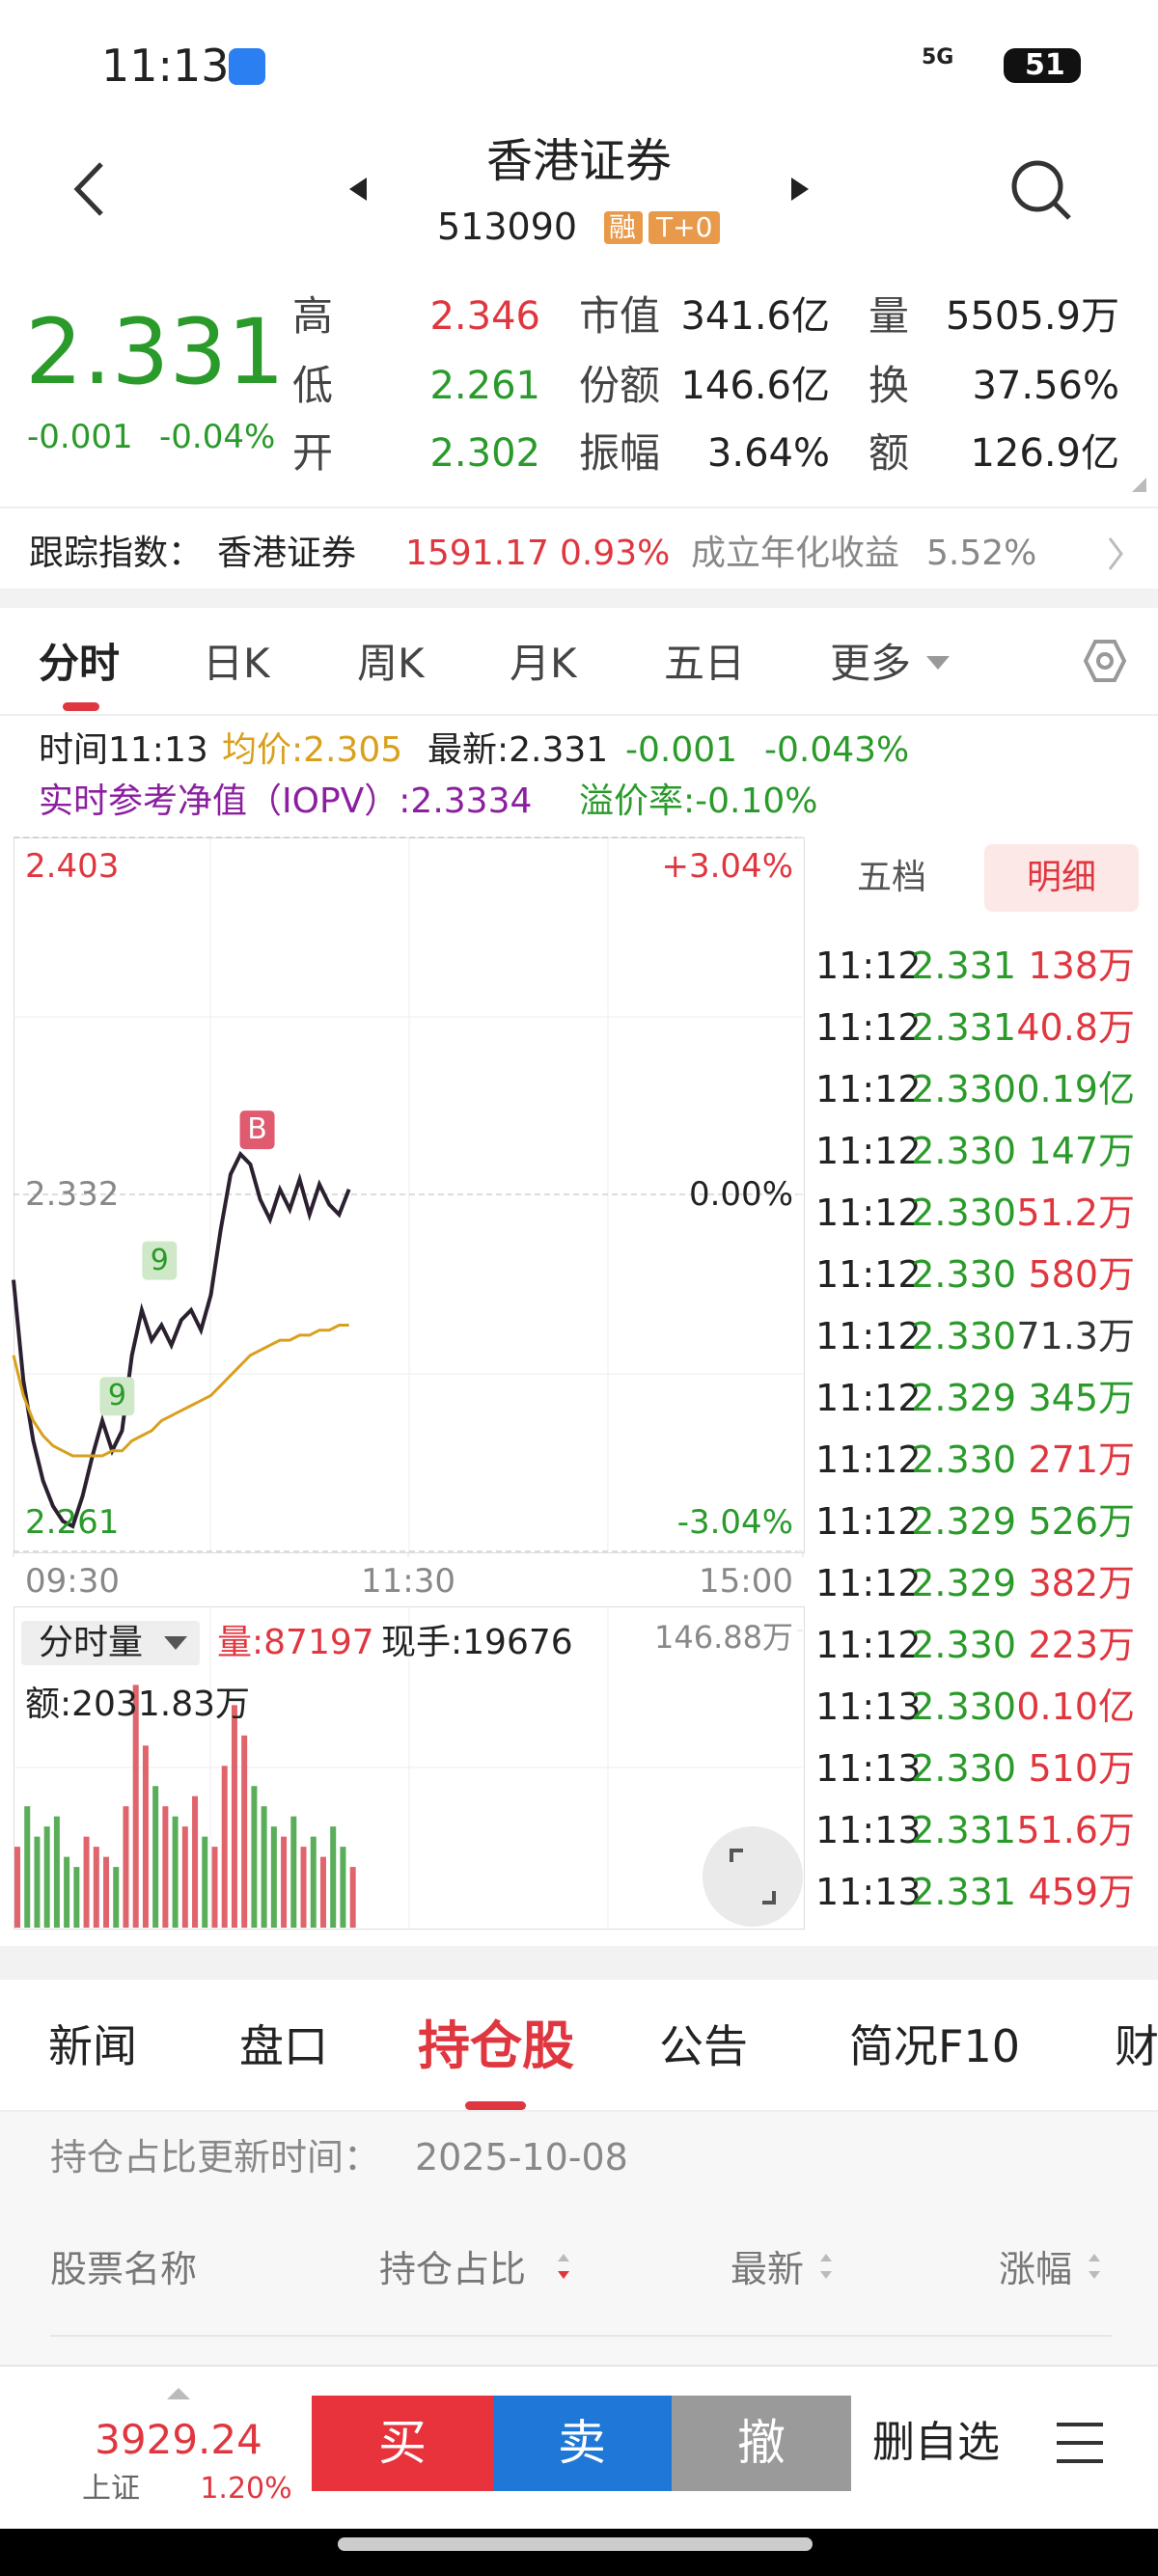 The width and height of the screenshot is (1158, 2576). What do you see at coordinates (936, 2442) in the screenshot?
I see `remove-watchlist: 删自选` at bounding box center [936, 2442].